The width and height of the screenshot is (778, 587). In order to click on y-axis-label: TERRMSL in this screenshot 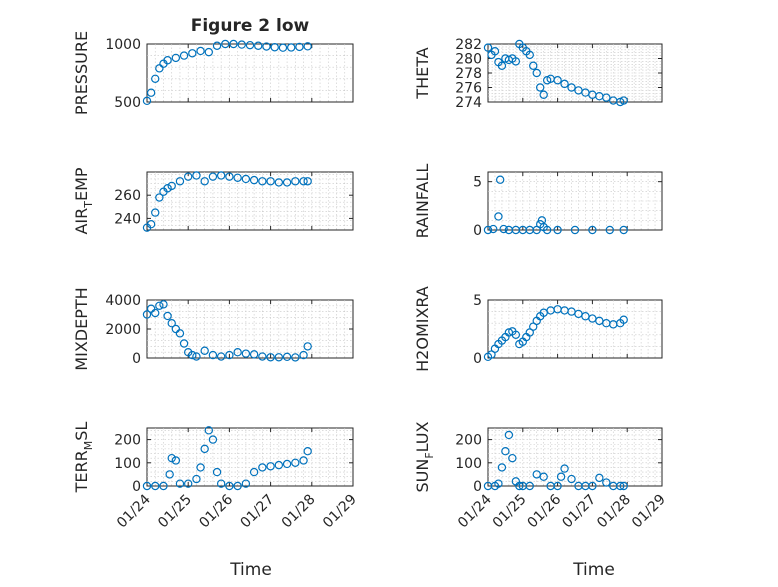, I will do `click(83, 458)`.